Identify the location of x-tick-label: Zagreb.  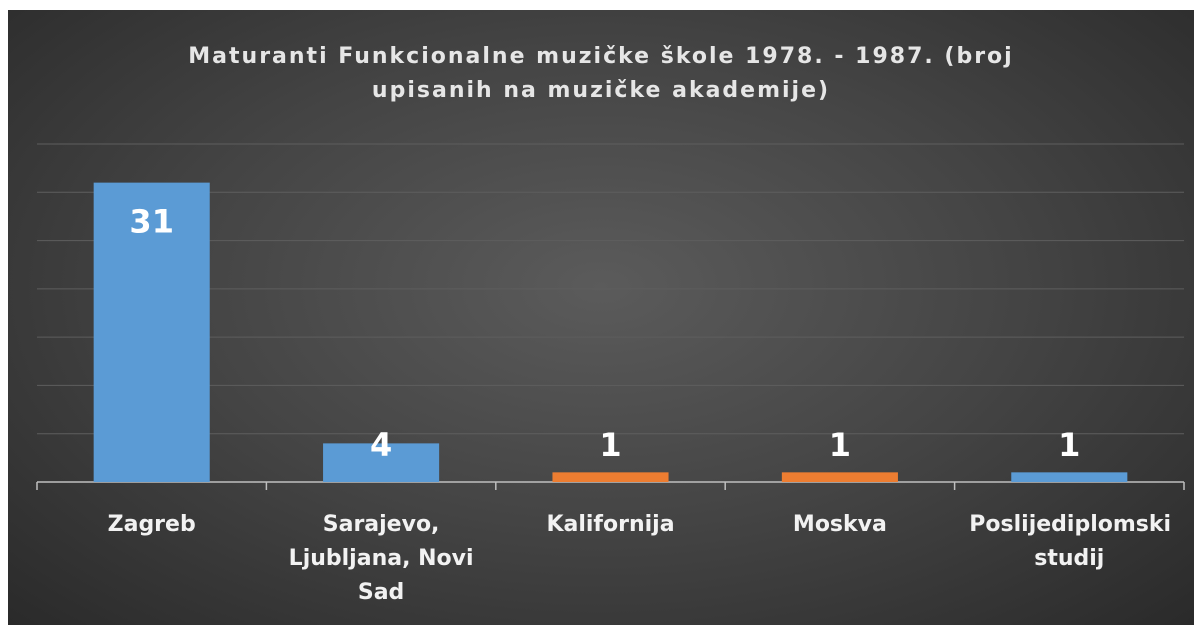
(151, 524).